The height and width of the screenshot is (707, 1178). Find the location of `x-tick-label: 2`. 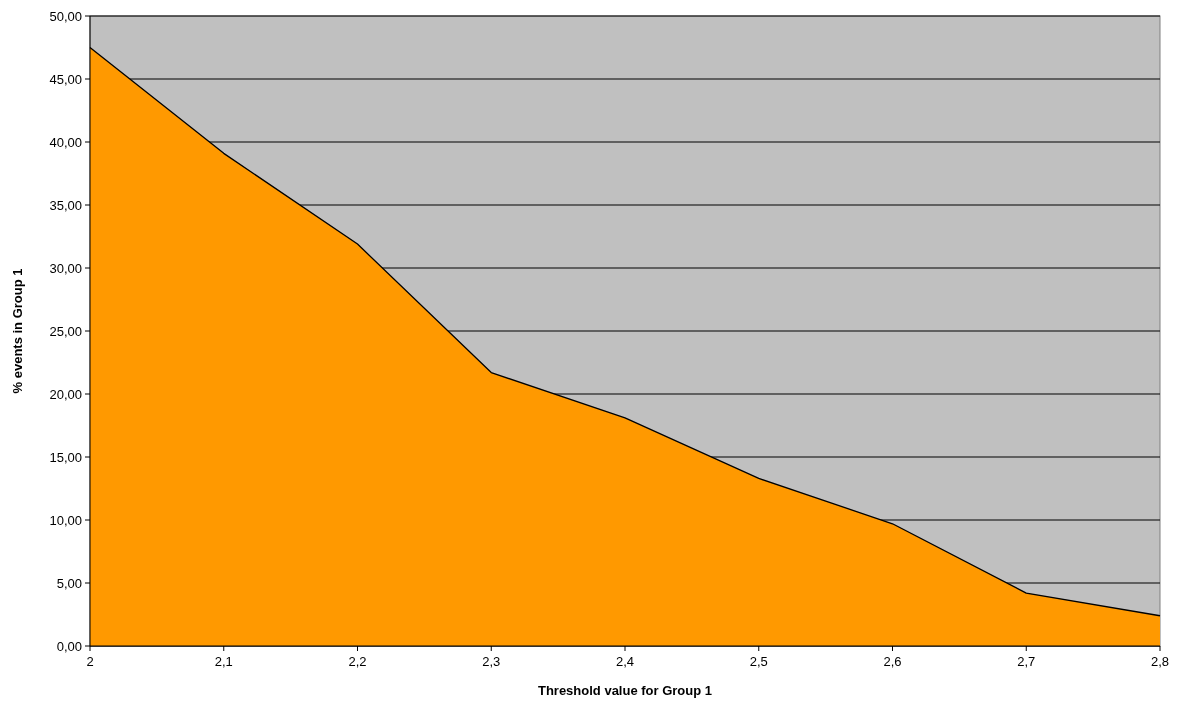

x-tick-label: 2 is located at coordinates (90, 661).